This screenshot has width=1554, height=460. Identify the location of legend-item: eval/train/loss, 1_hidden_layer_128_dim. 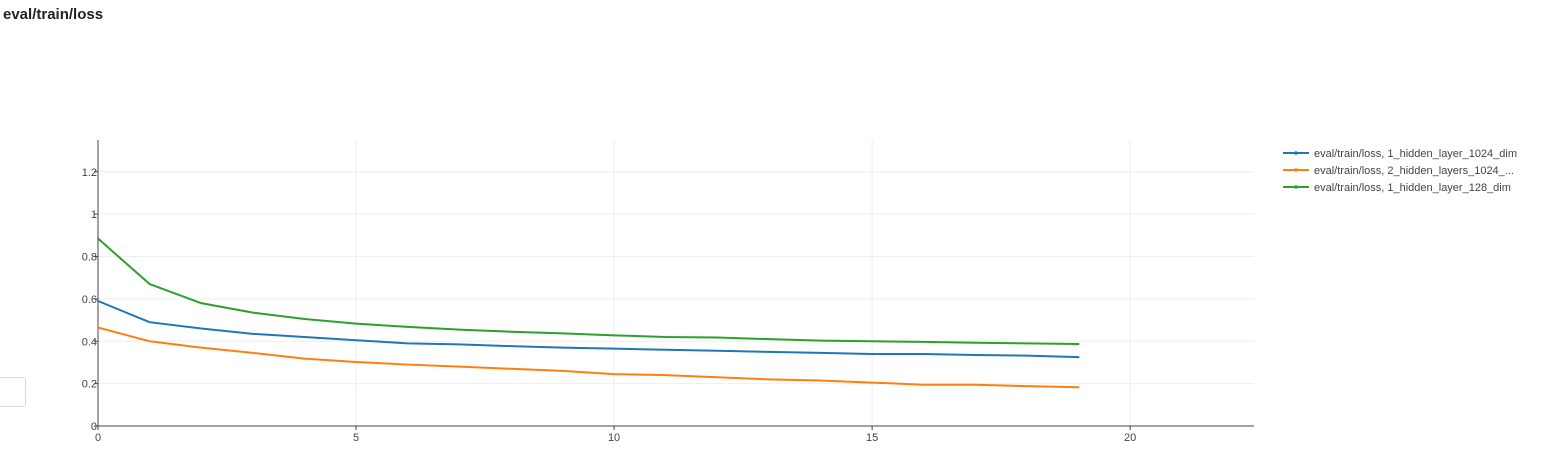
(1397, 188).